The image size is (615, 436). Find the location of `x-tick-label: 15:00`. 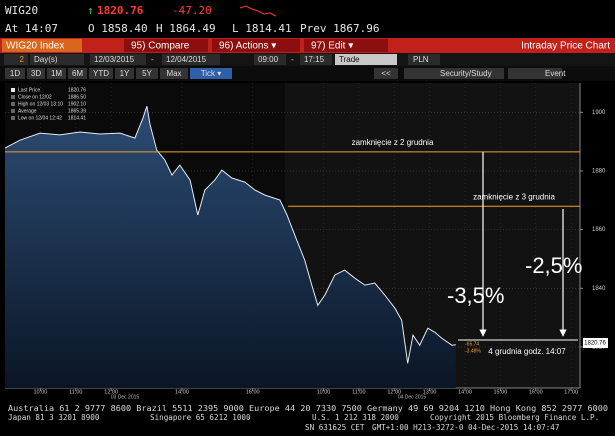

x-tick-label: 15:00 is located at coordinates (501, 392).